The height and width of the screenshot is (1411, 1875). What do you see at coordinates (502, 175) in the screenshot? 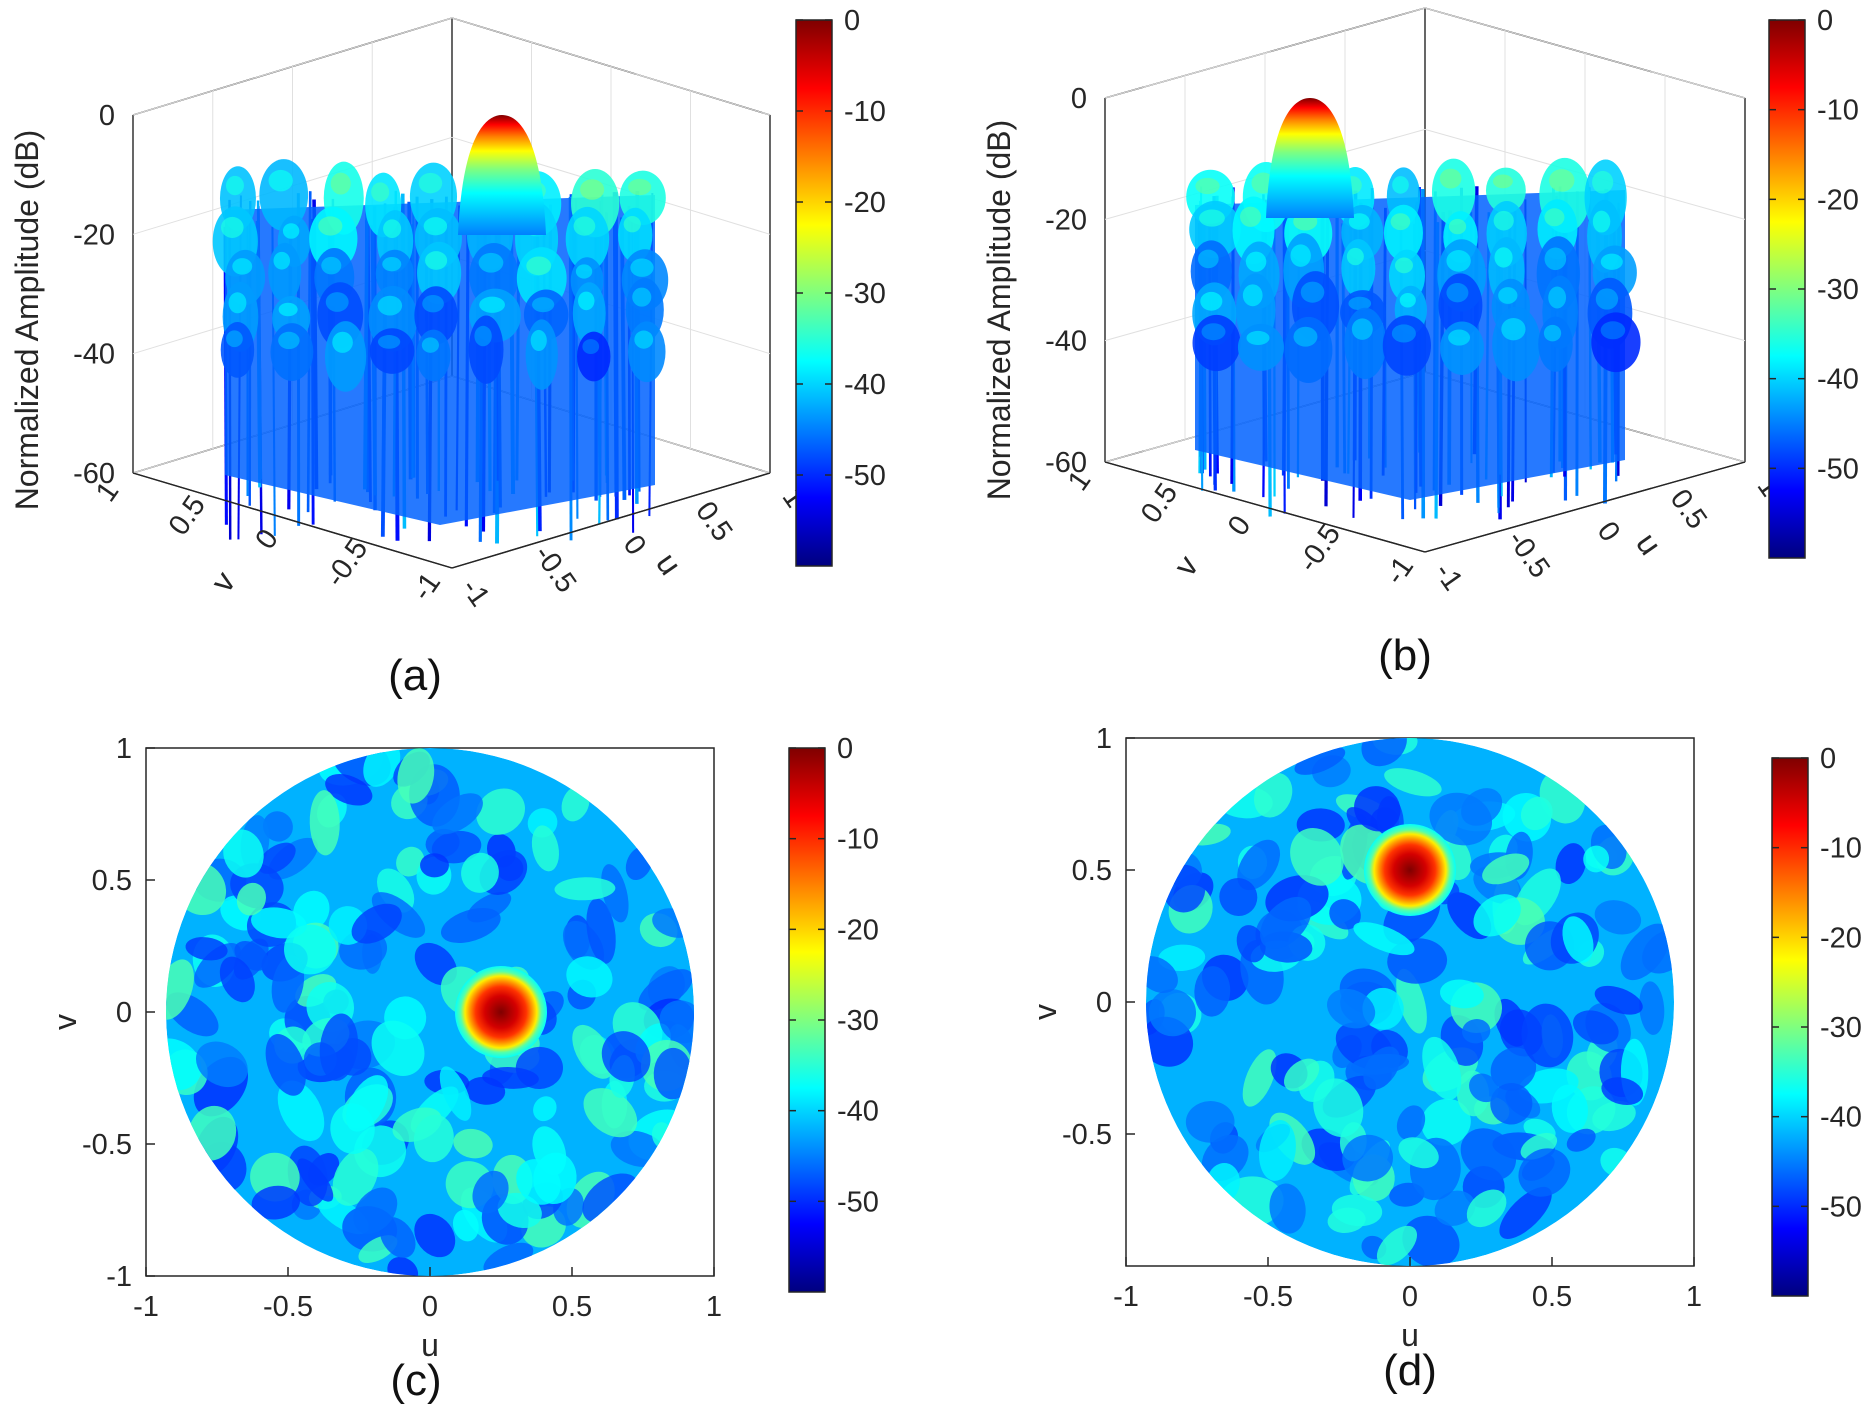
I see `main-beam` at bounding box center [502, 175].